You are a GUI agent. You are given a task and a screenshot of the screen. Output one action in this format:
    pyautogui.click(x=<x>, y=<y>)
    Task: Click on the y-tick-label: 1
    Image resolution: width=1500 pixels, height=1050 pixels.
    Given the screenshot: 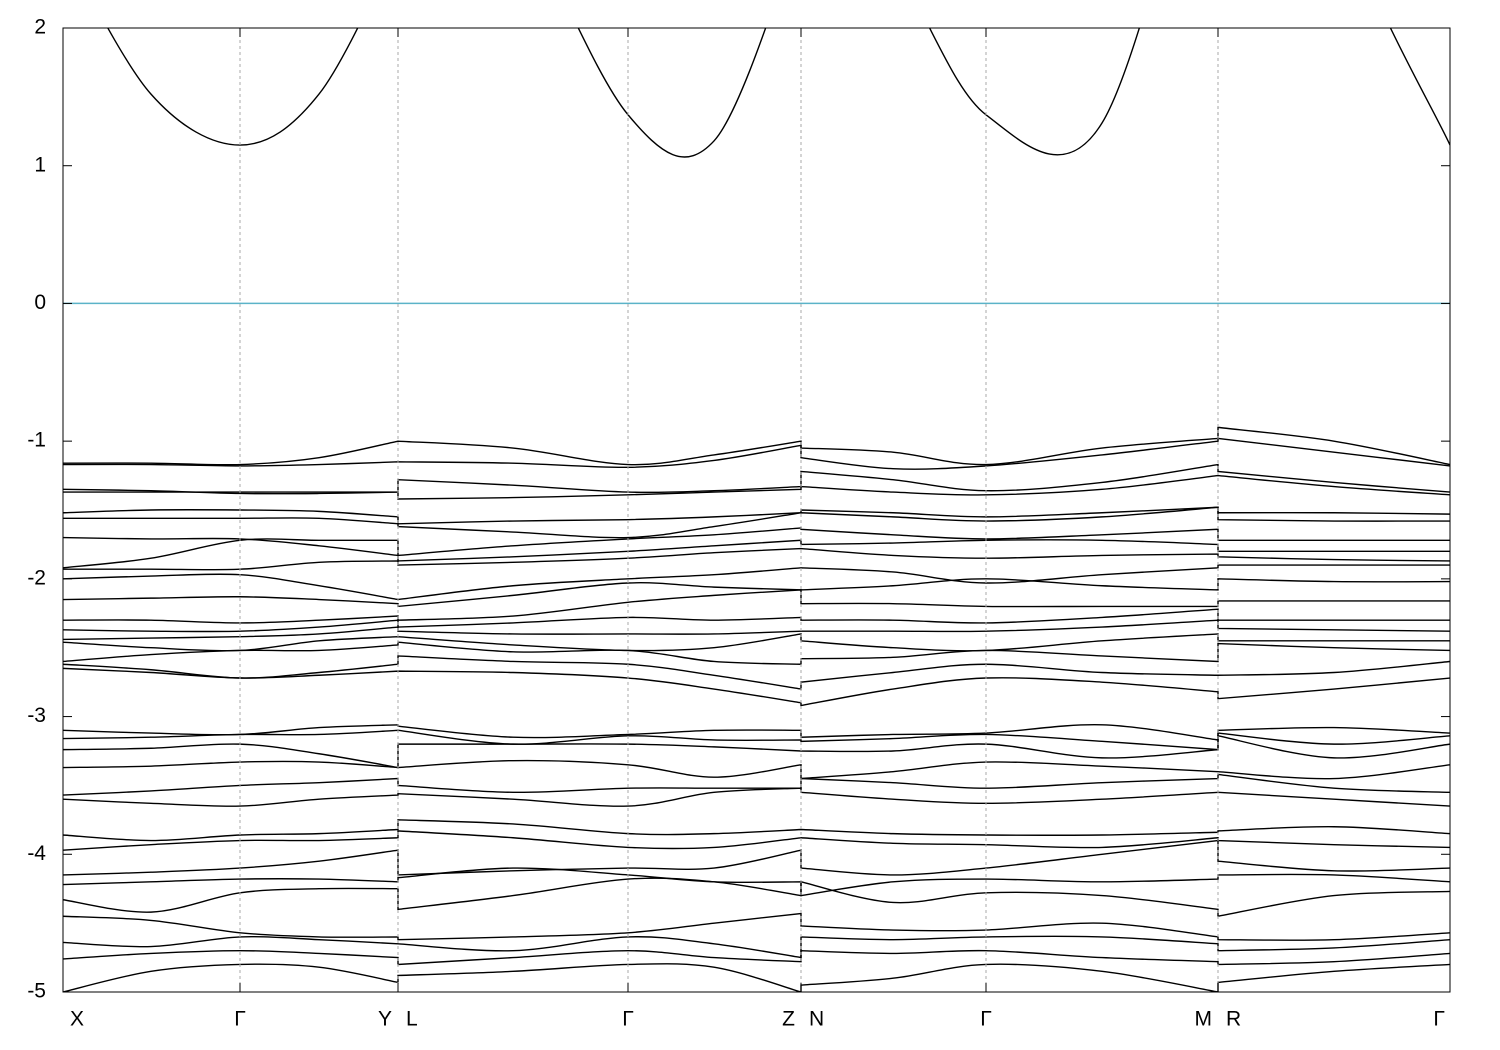 What is the action you would take?
    pyautogui.click(x=40, y=164)
    